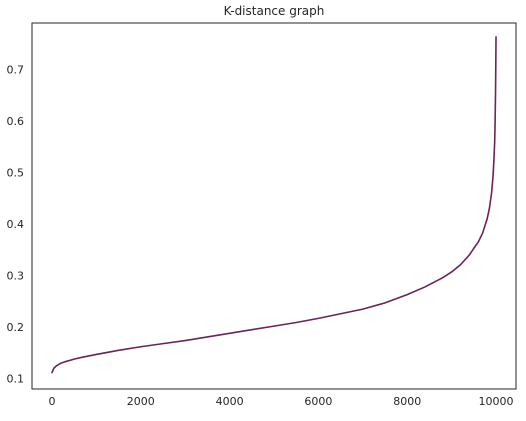  Describe the element at coordinates (274, 11) in the screenshot. I see `chart-title: K-distance graph` at that location.